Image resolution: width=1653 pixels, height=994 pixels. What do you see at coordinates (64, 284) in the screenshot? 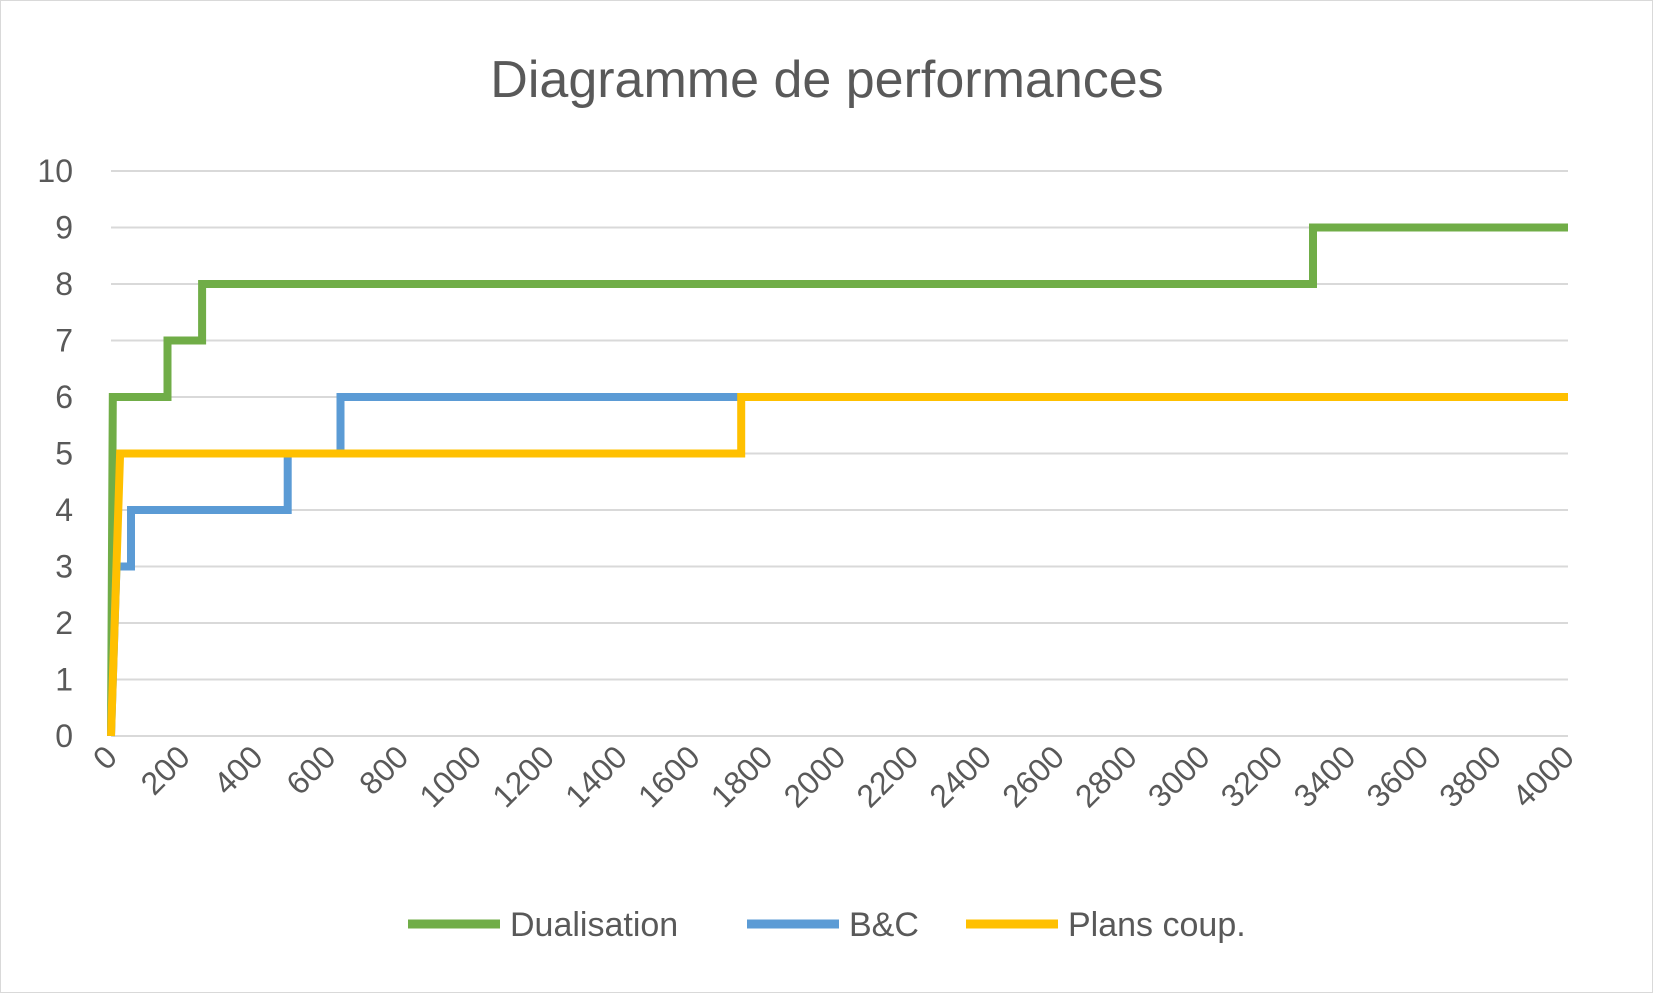
I see `y-tick-label: 8` at bounding box center [64, 284].